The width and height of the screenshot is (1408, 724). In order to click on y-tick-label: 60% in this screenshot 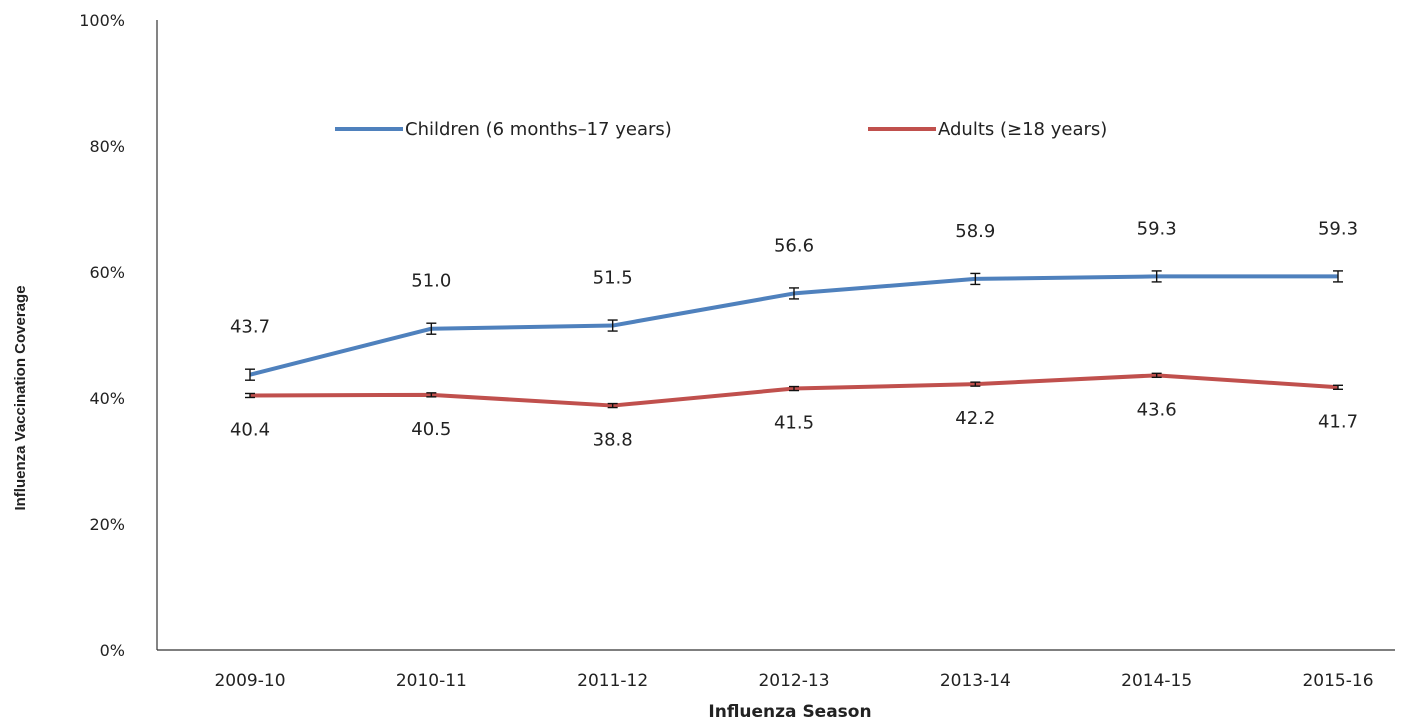, I will do `click(107, 272)`.